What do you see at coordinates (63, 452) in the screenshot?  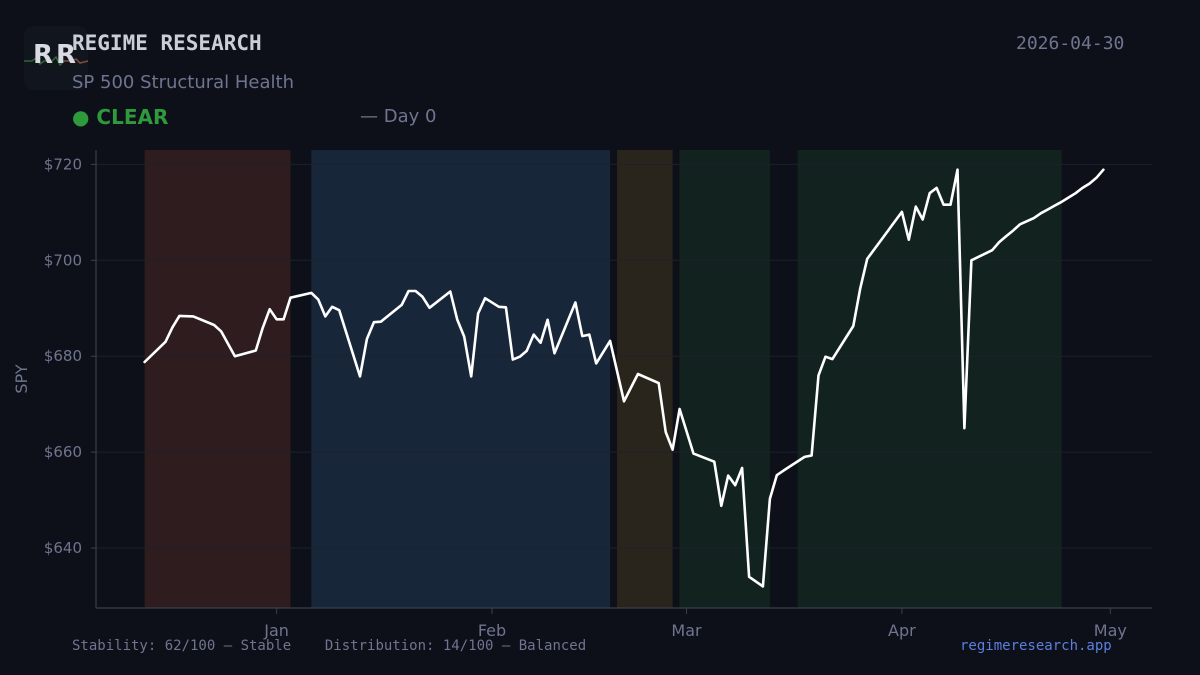 I see `y-tick-label: $660` at bounding box center [63, 452].